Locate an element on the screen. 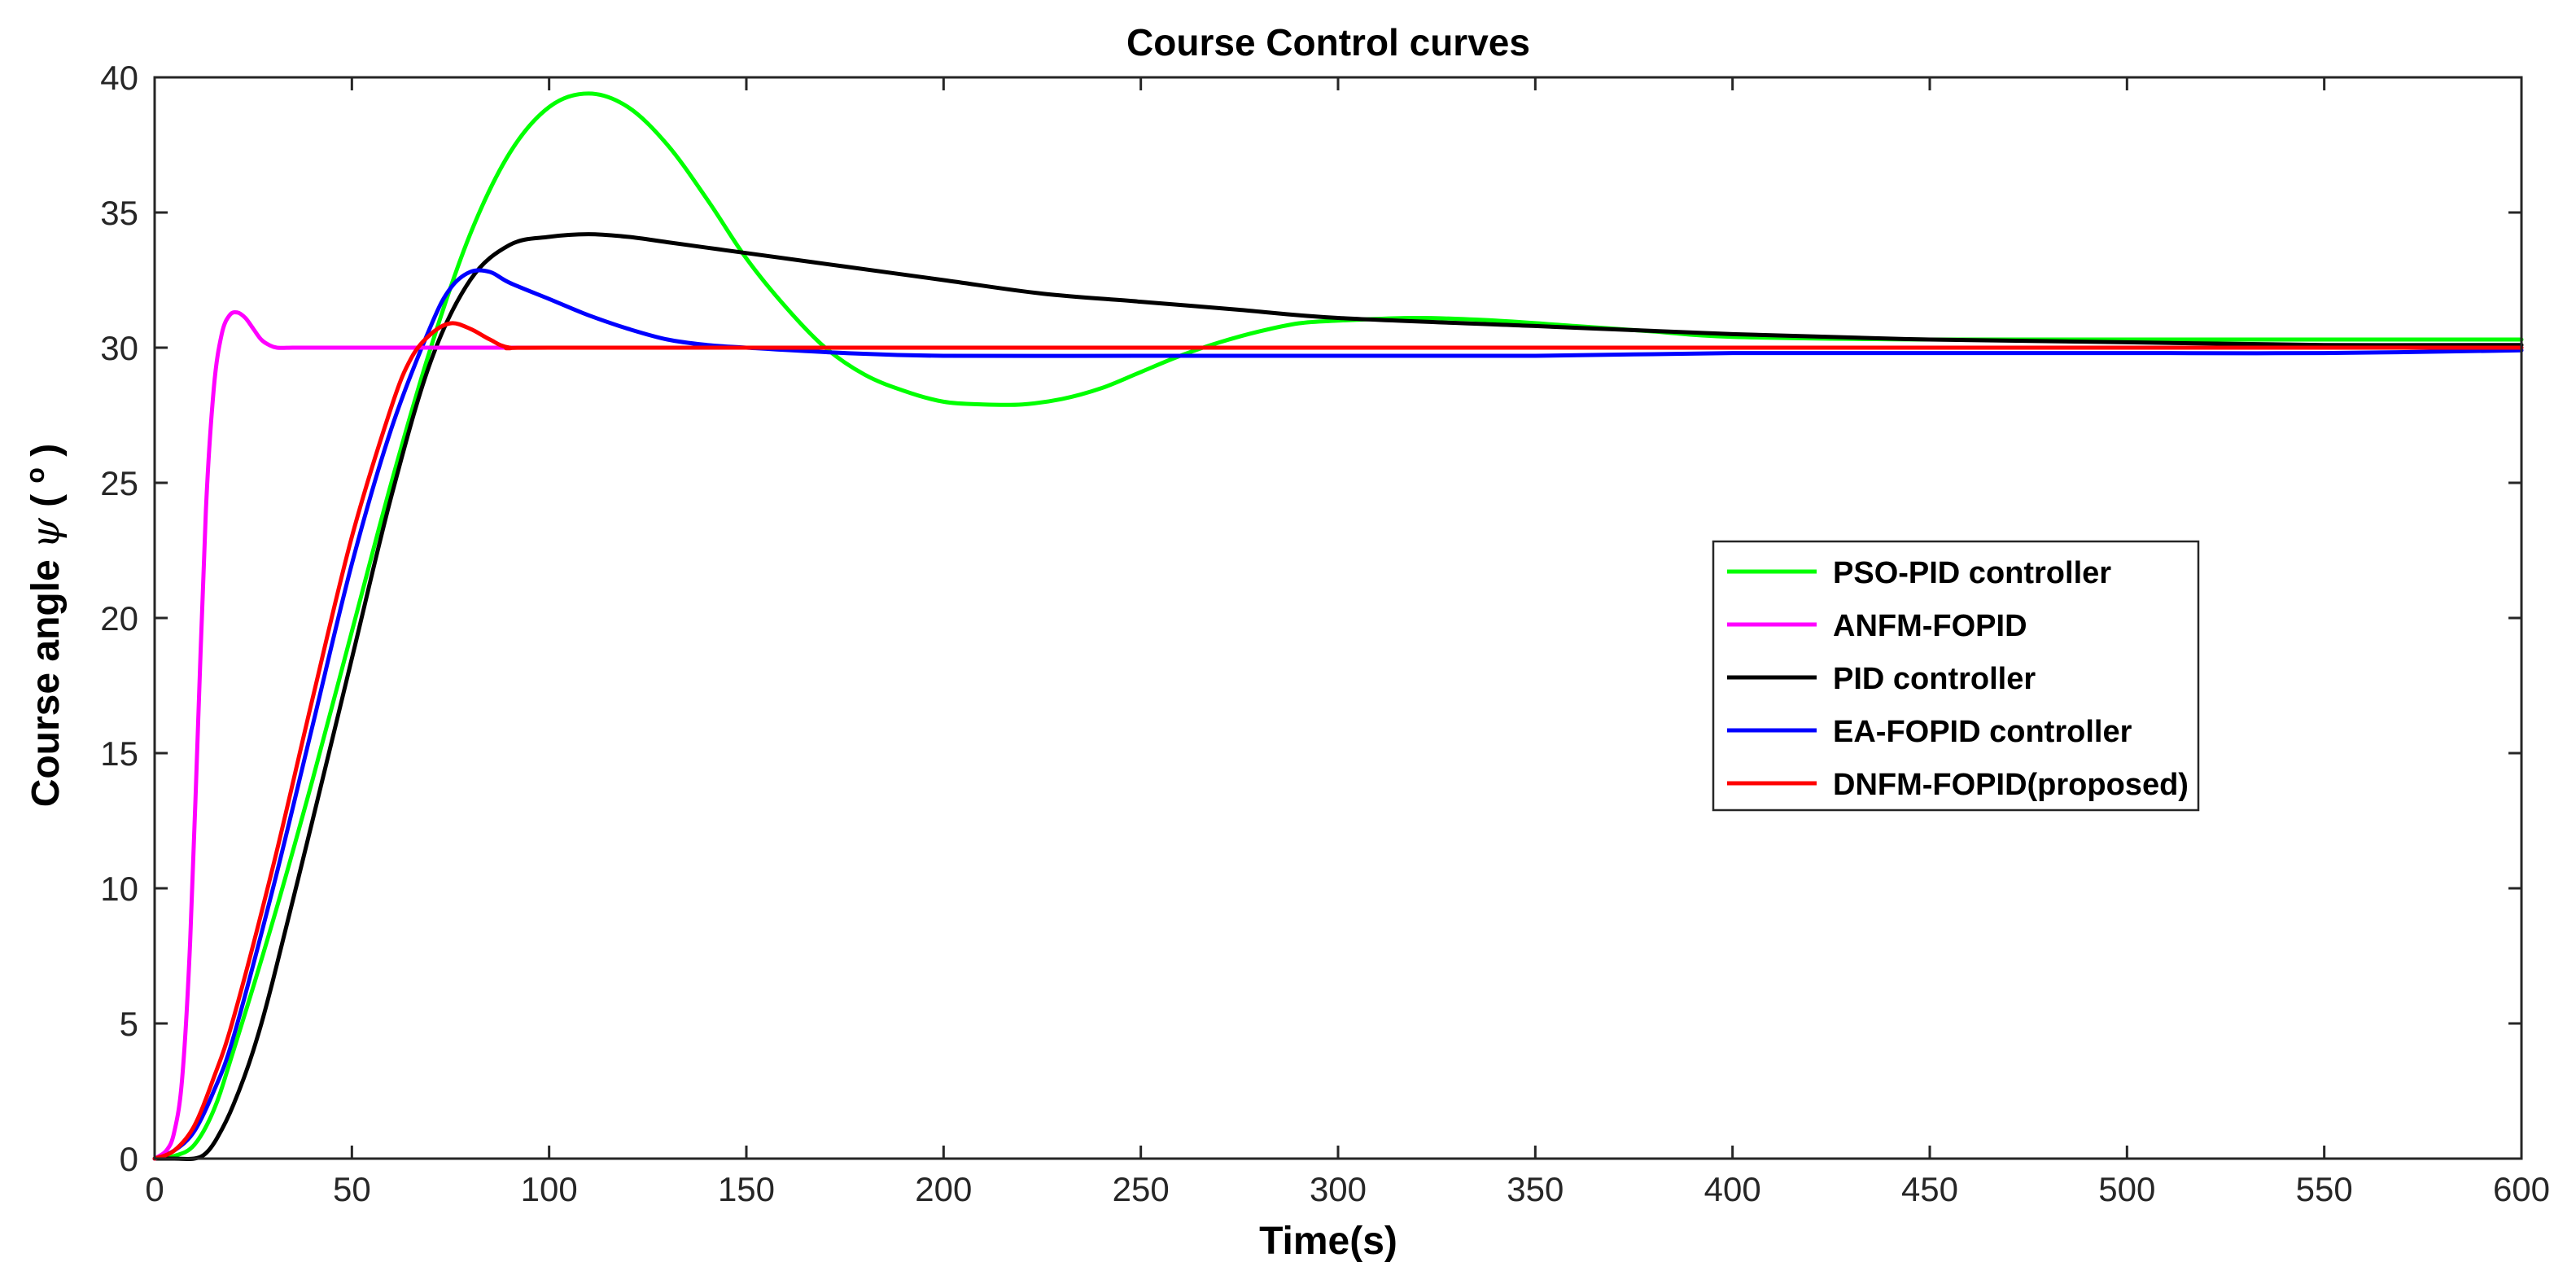 The height and width of the screenshot is (1284, 2576). x-tick-label: 450 is located at coordinates (1930, 1189).